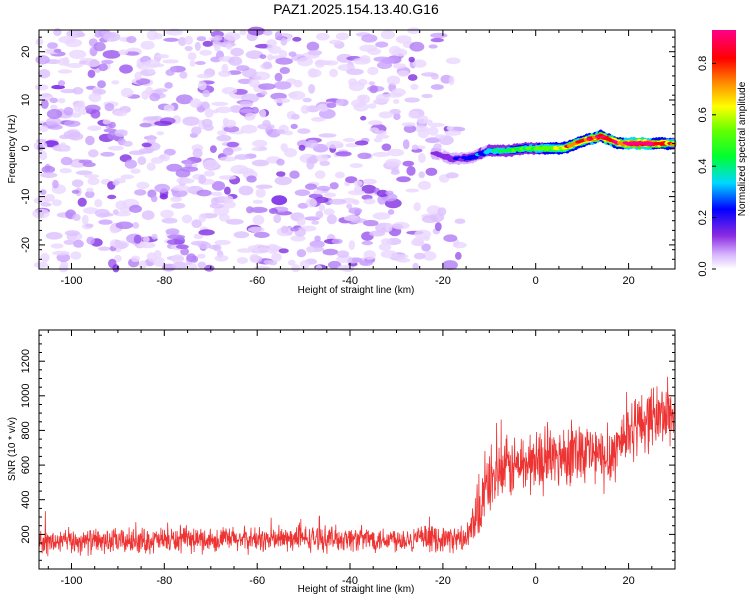 The image size is (750, 600). I want to click on snr-xtick-label: 20, so click(628, 581).